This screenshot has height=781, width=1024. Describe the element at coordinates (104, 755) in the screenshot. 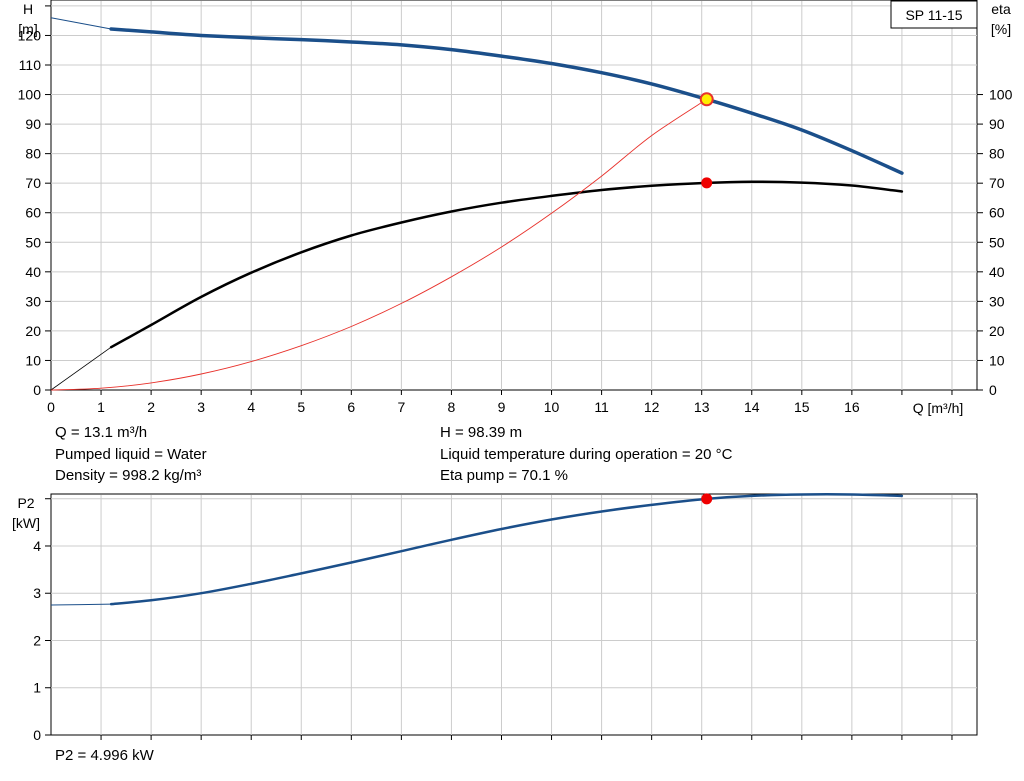

I see `info-power: P2 = 4.996 kW` at that location.